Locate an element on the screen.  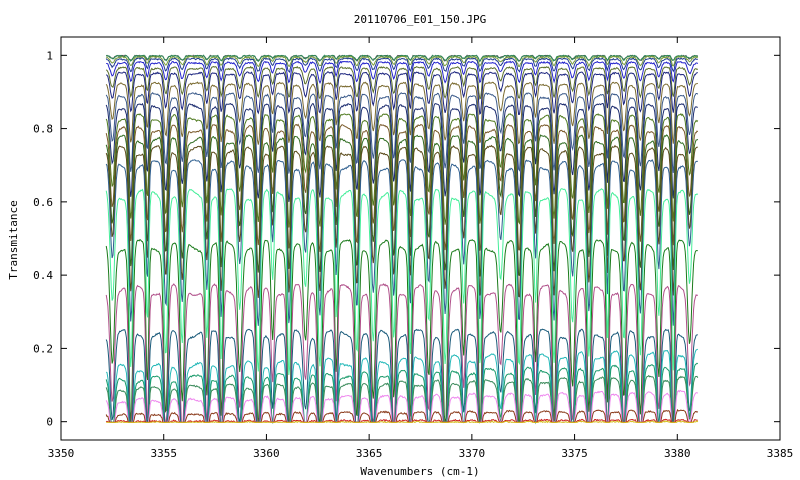
y-axis-label: Transmitance is located at coordinates (13, 239).